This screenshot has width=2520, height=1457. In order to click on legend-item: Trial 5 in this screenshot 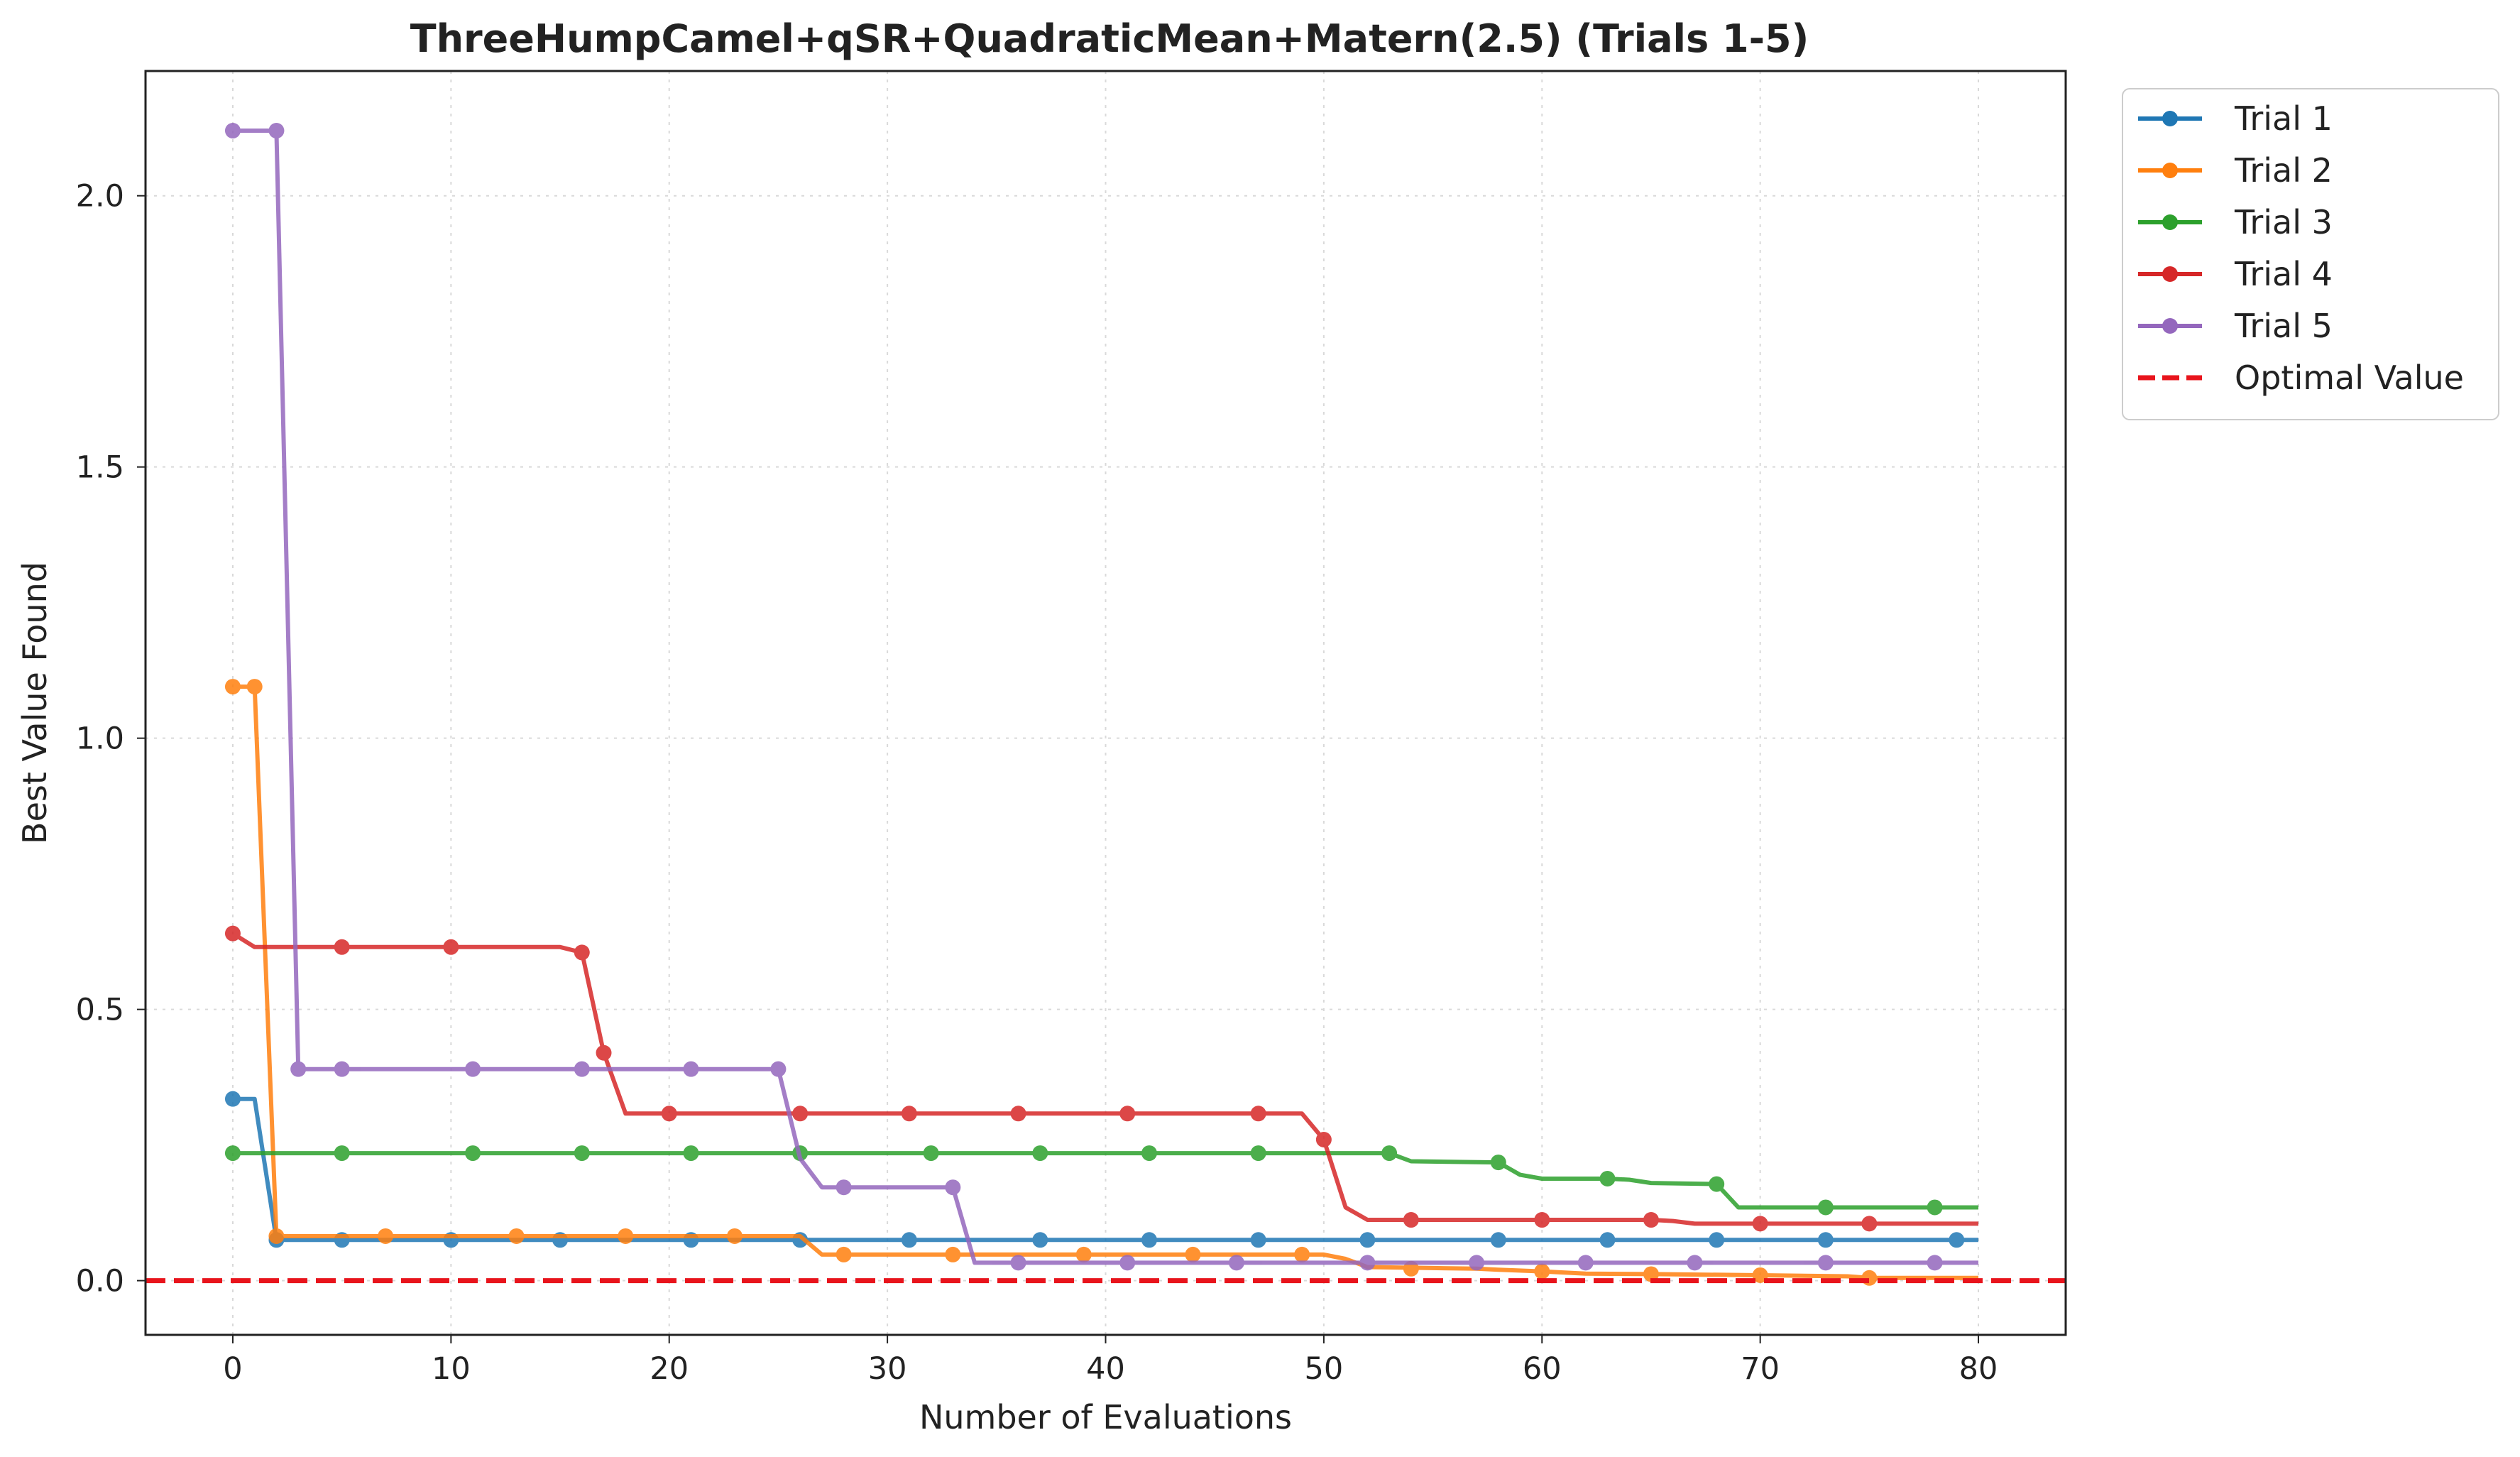, I will do `click(2235, 326)`.